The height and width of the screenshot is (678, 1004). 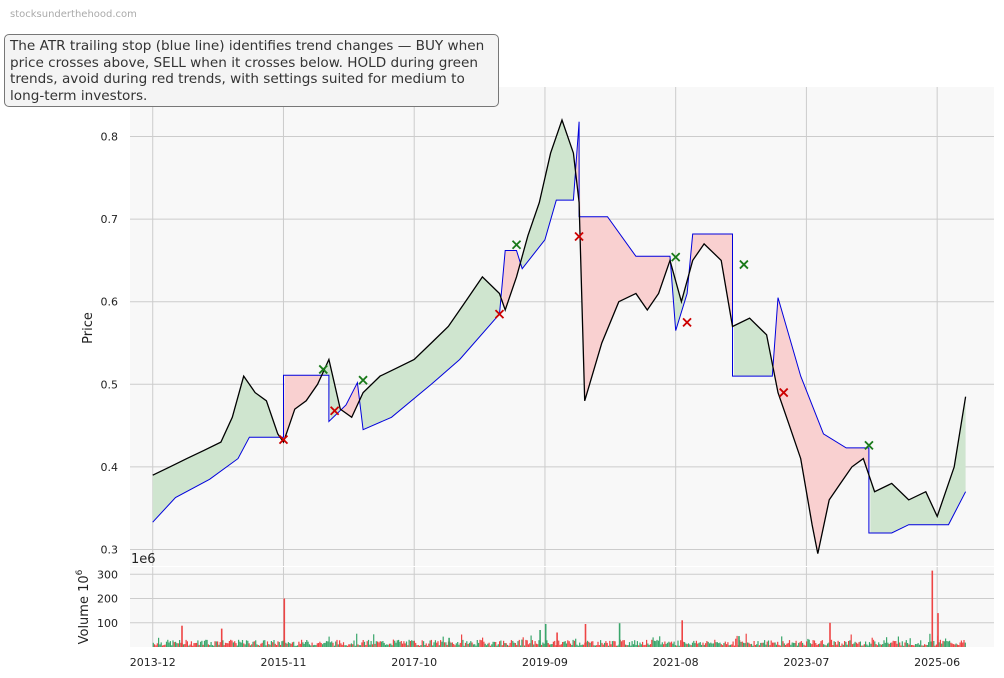 I want to click on sell-signal-marker-stroke, so click(x=499, y=314).